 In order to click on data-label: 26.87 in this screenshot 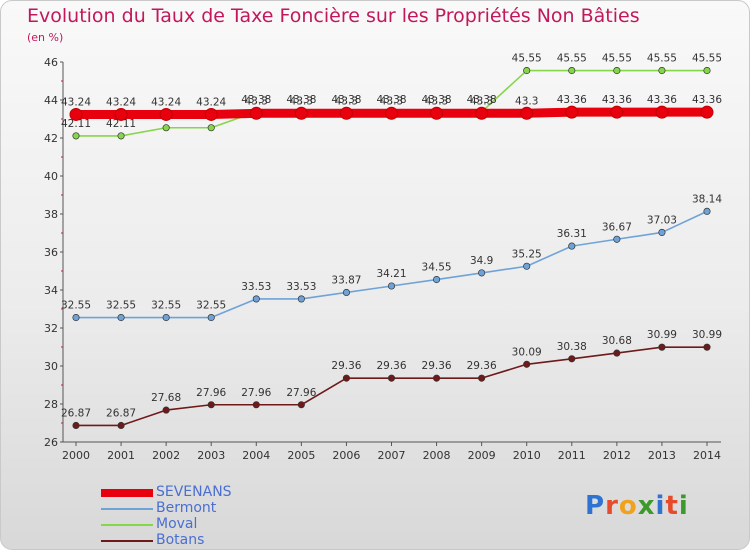, I will do `click(76, 413)`.